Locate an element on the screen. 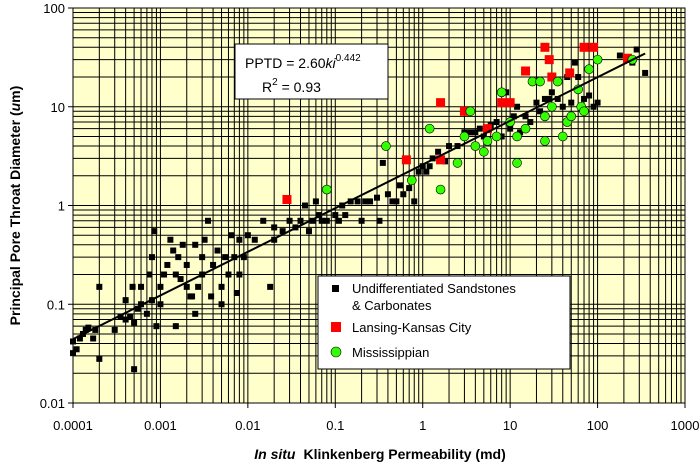  y-tick-label: 0.1 is located at coordinates (56, 304).